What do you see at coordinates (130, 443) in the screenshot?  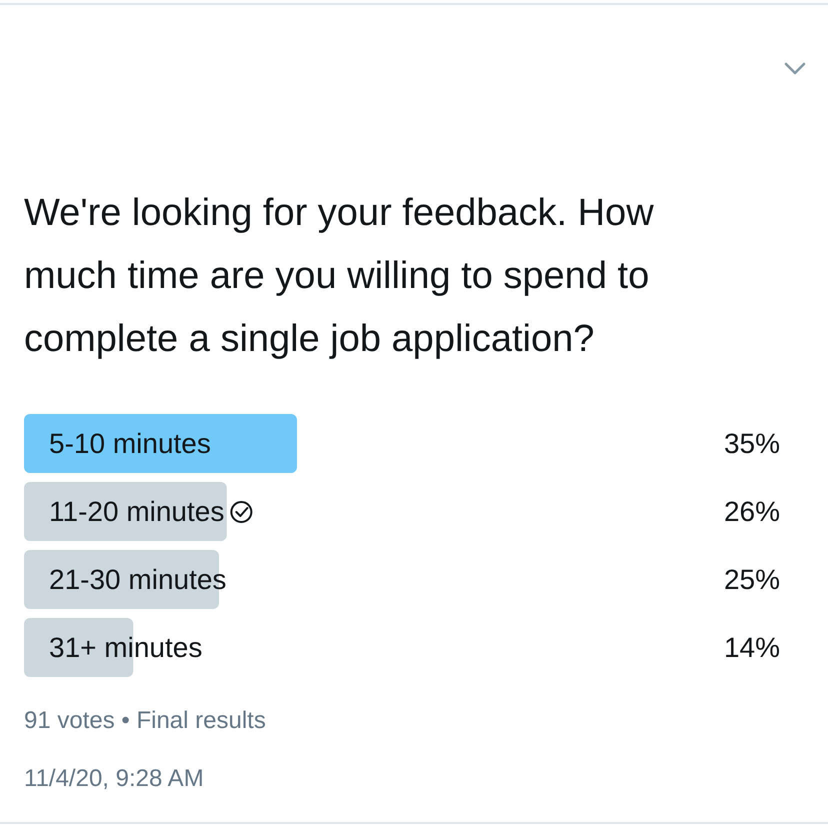 I see `y-tick-label: 5-10 minutes` at bounding box center [130, 443].